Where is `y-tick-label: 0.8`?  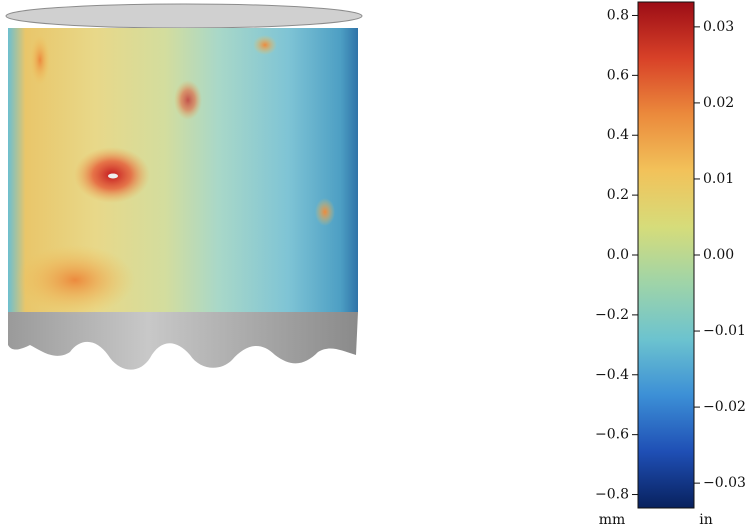
y-tick-label: 0.8 is located at coordinates (618, 15).